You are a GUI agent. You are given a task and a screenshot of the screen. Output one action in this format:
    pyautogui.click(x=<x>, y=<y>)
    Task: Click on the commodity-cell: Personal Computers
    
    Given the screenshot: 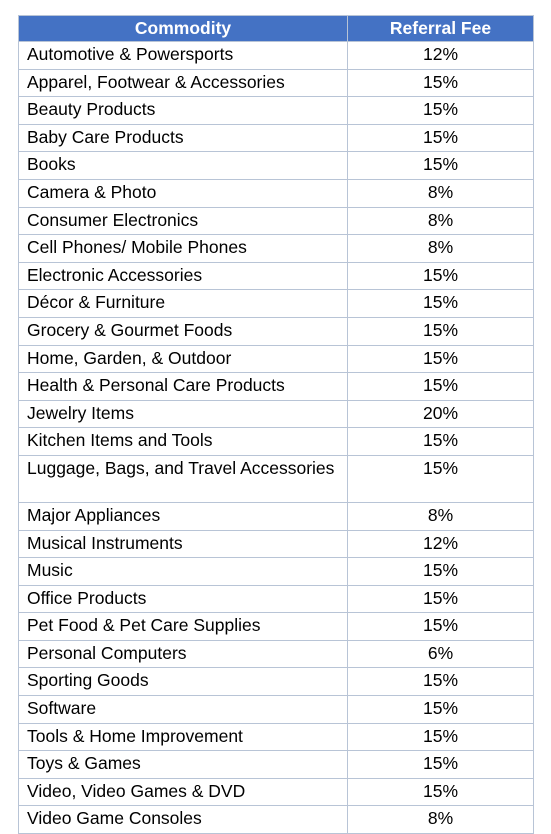 What is the action you would take?
    pyautogui.click(x=183, y=654)
    